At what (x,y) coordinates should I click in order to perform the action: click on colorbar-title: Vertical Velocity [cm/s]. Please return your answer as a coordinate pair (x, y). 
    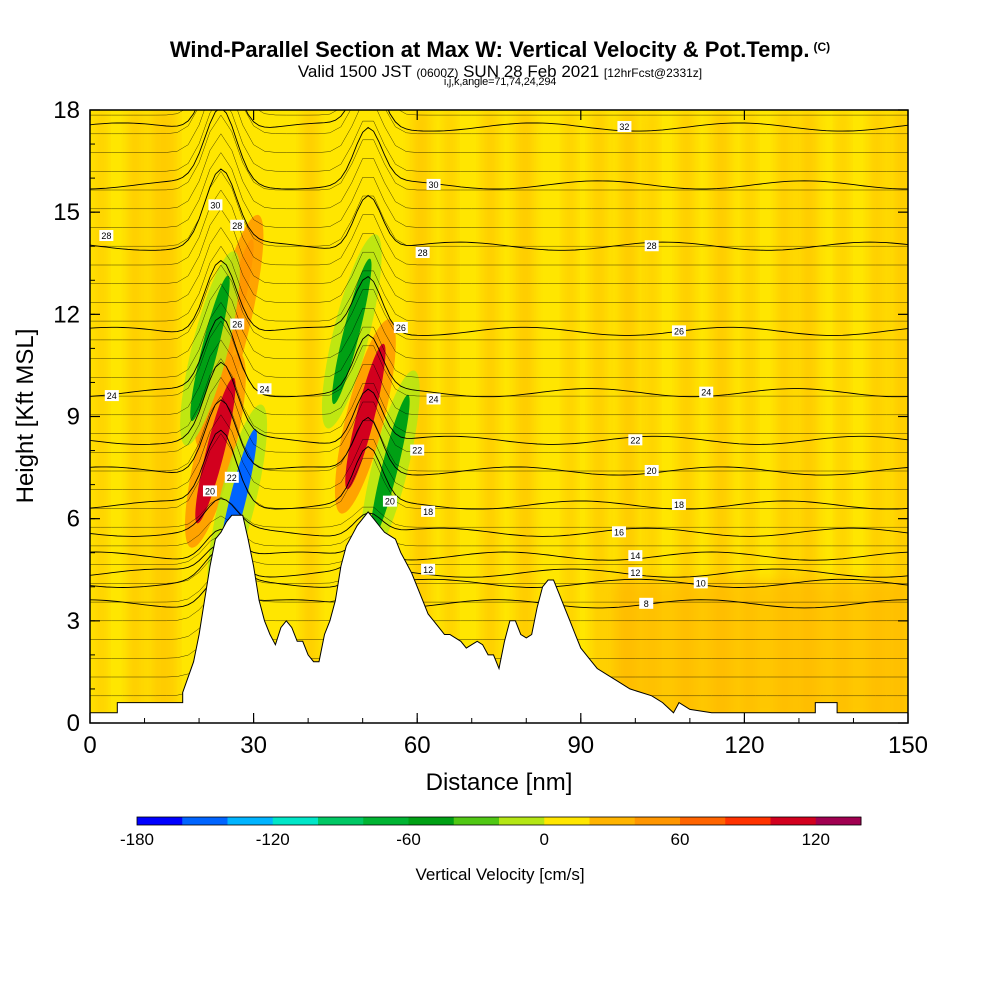
    Looking at the image, I should click on (499, 874).